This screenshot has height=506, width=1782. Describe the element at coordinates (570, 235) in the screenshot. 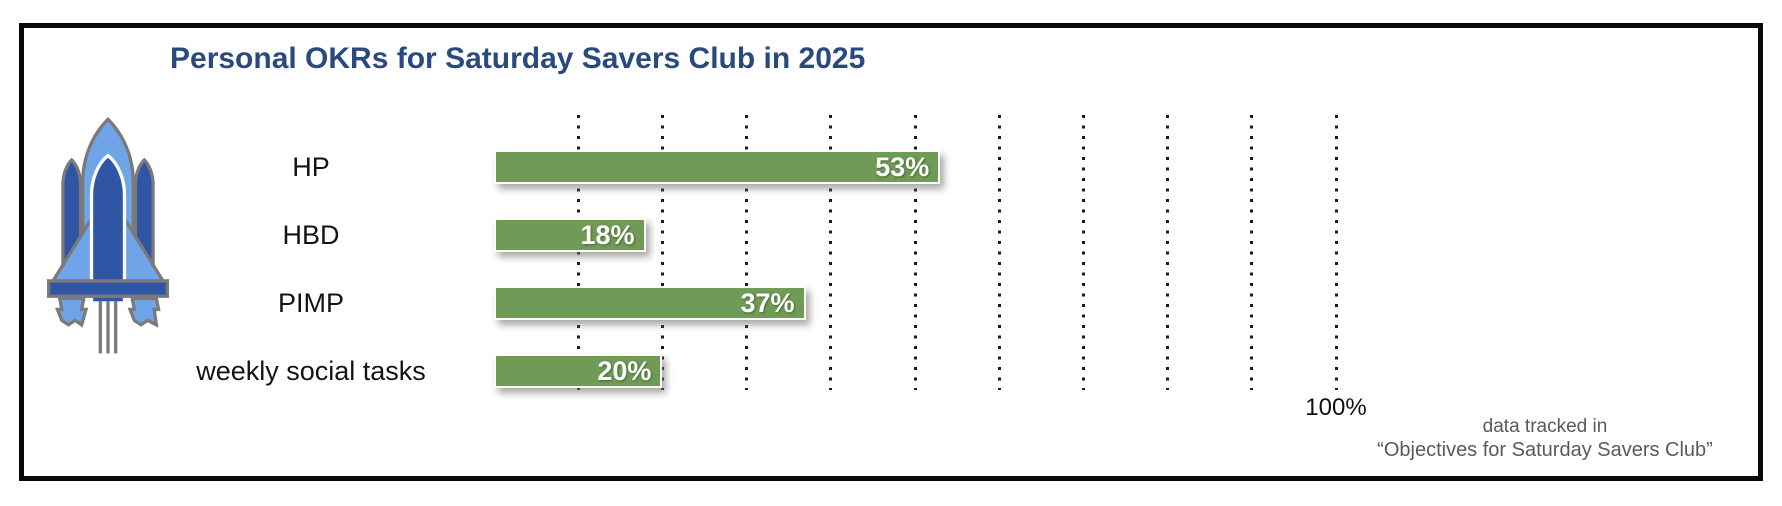

I see `bar-hbd: 18%` at that location.